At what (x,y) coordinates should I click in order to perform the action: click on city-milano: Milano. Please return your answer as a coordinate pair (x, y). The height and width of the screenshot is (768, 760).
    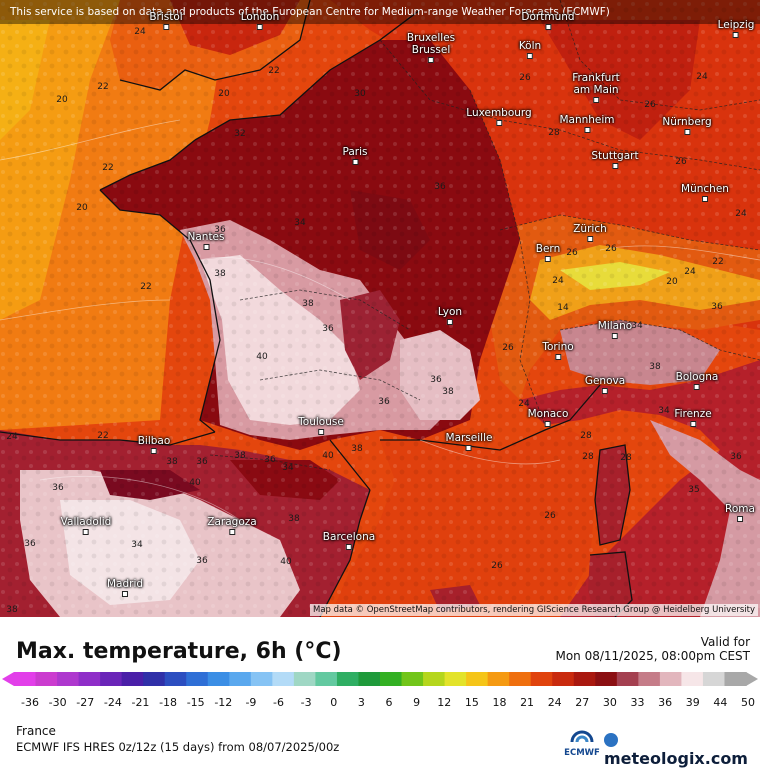
    Looking at the image, I should click on (615, 329).